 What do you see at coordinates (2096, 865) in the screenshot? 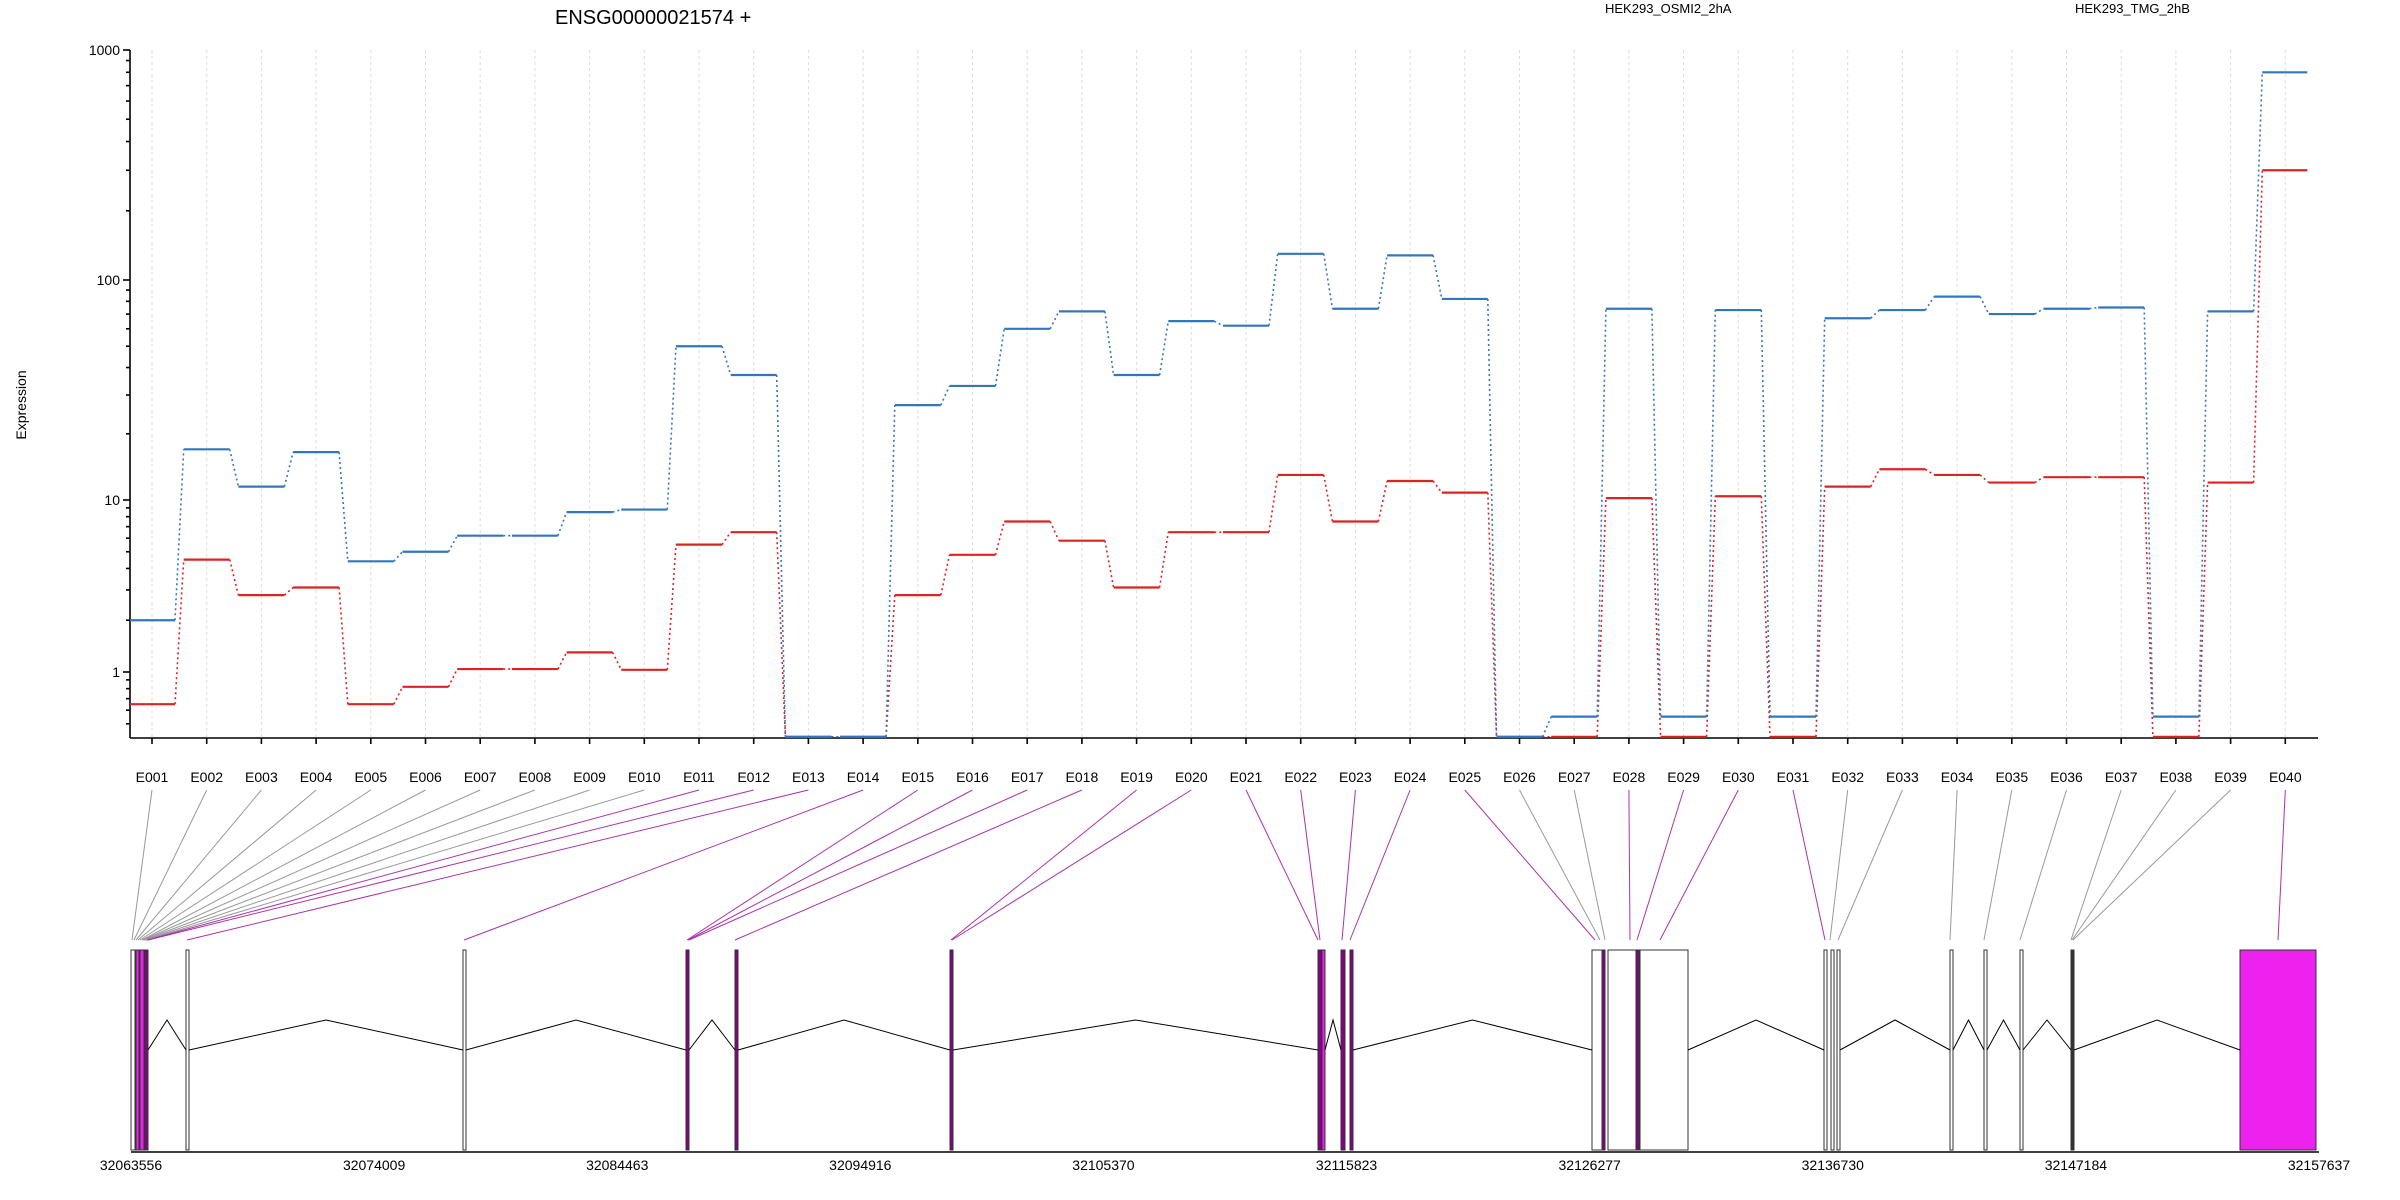
I see `connector-e037` at bounding box center [2096, 865].